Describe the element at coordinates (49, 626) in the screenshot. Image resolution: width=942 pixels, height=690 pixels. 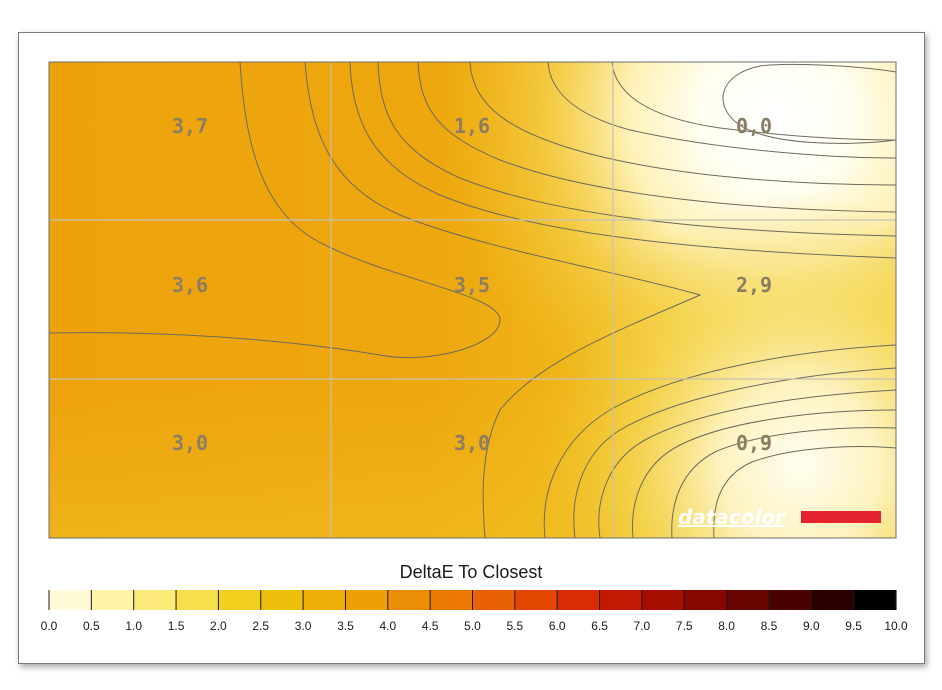
I see `color-scale-tick-label: 0.0` at that location.